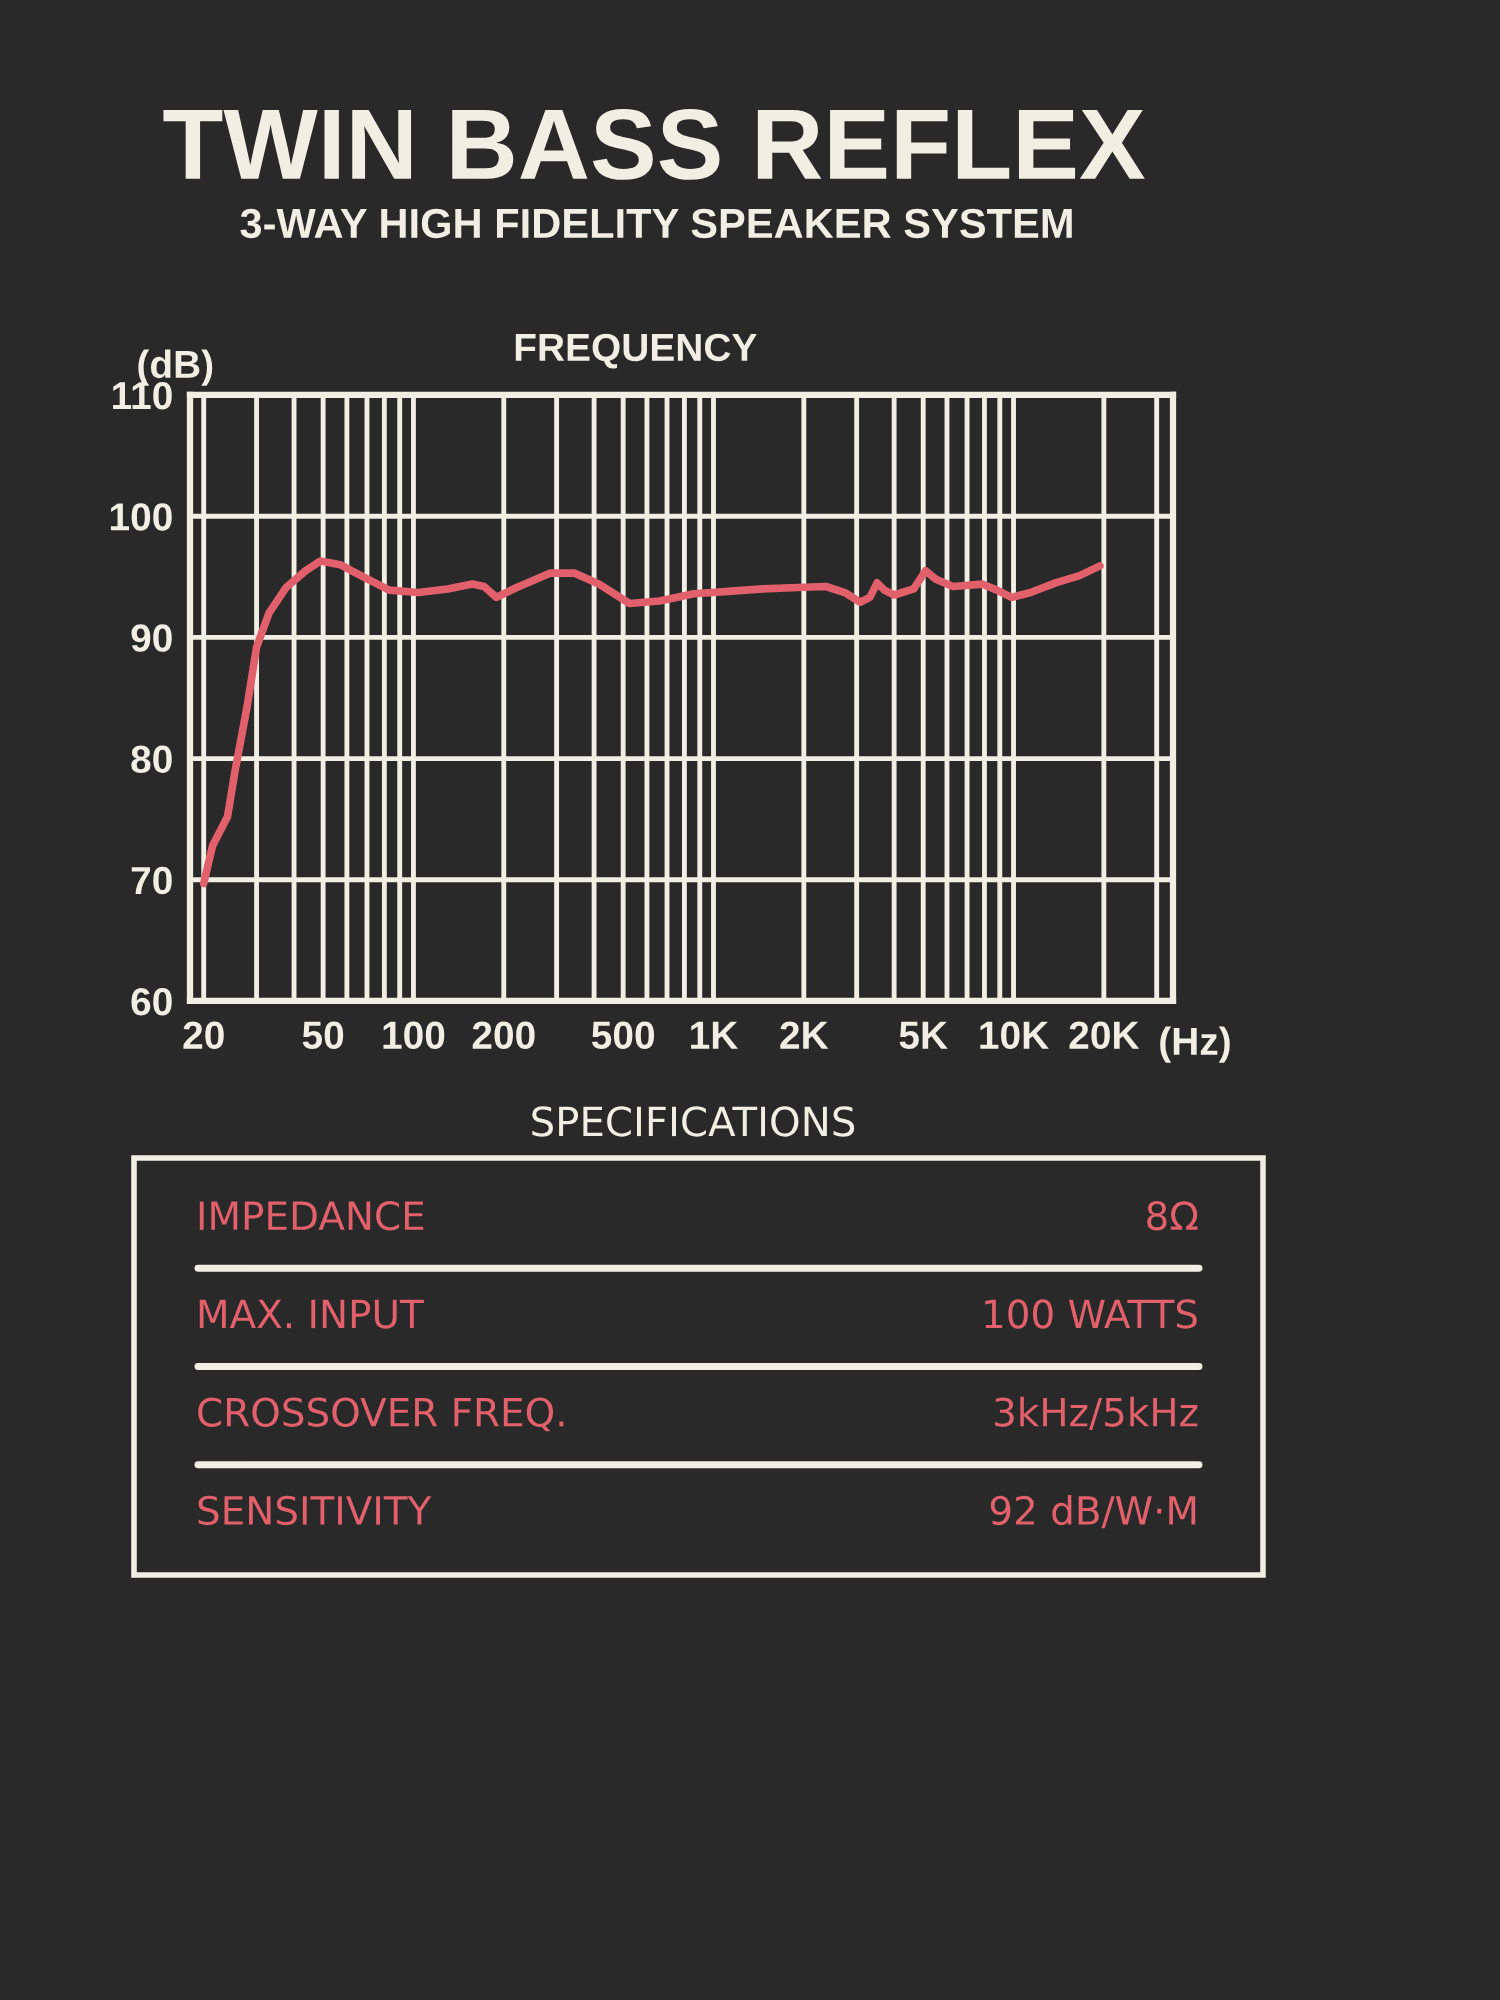  What do you see at coordinates (714, 1035) in the screenshot?
I see `x-tick-label: 1K` at bounding box center [714, 1035].